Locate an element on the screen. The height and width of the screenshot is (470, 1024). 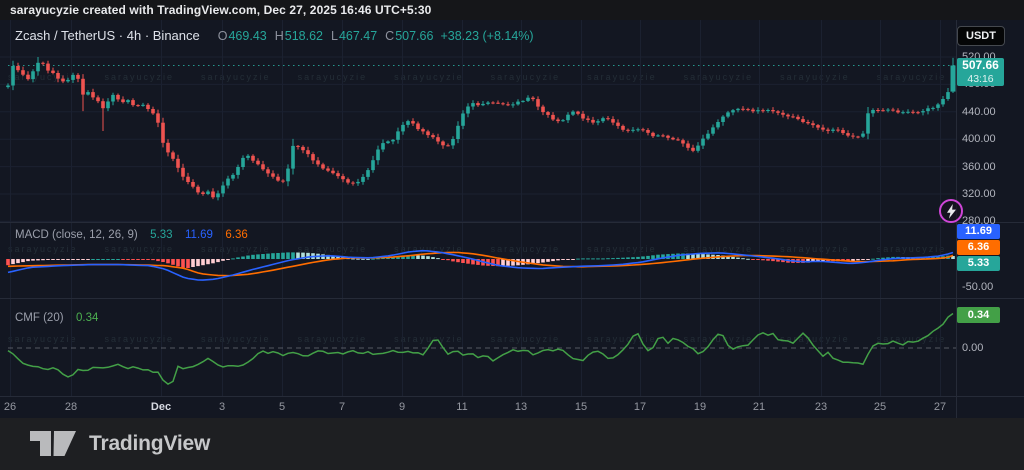
time-axis-tick: Dec is located at coordinates (161, 407).